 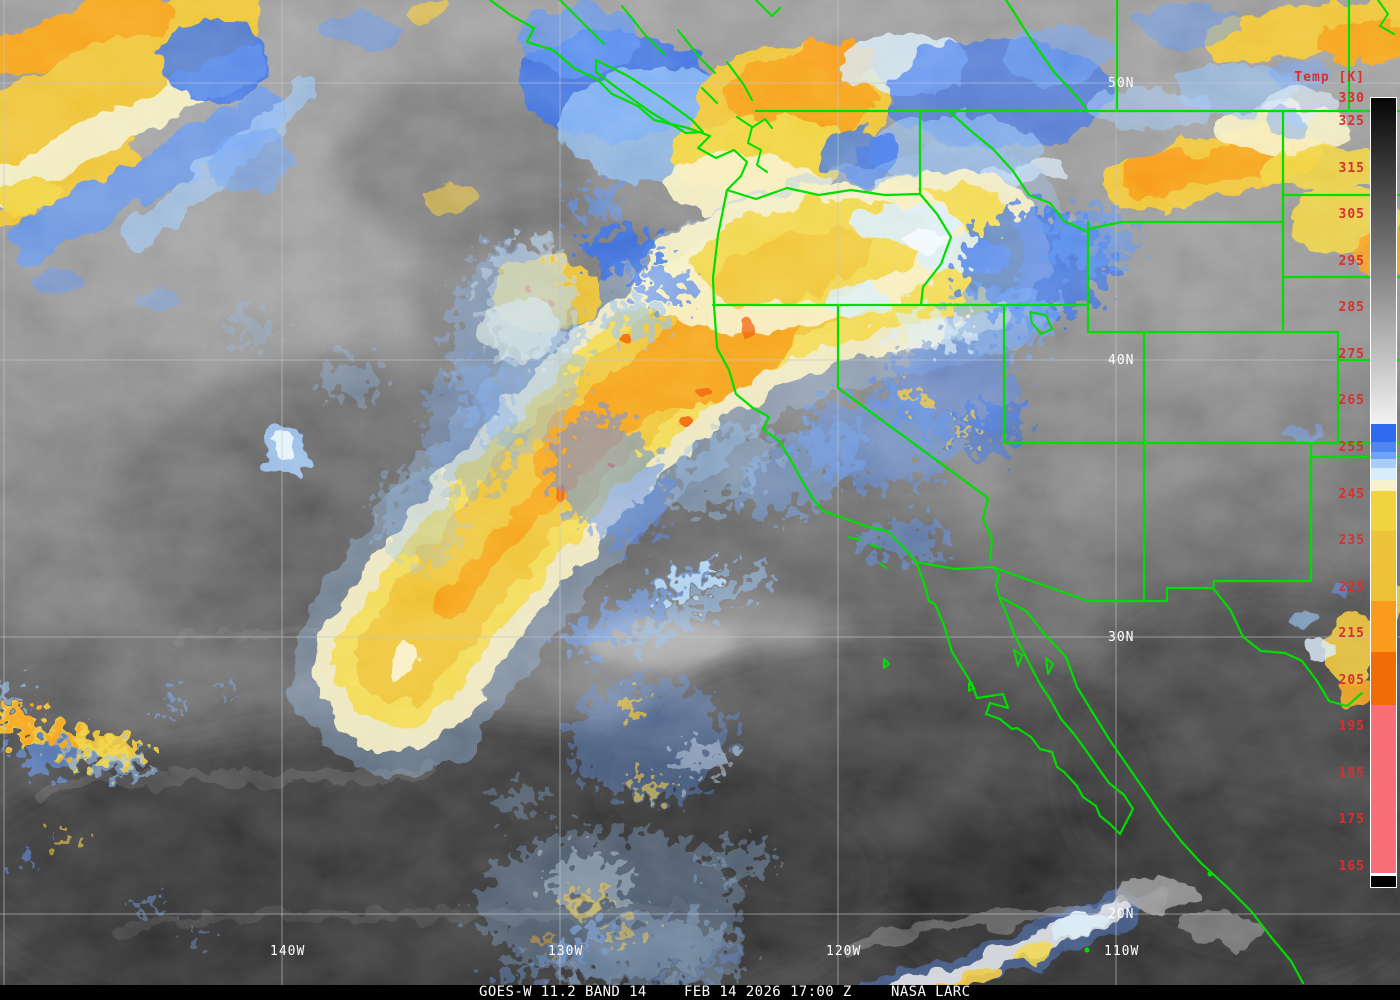 I want to click on rio-grande, so click(x=1287, y=647).